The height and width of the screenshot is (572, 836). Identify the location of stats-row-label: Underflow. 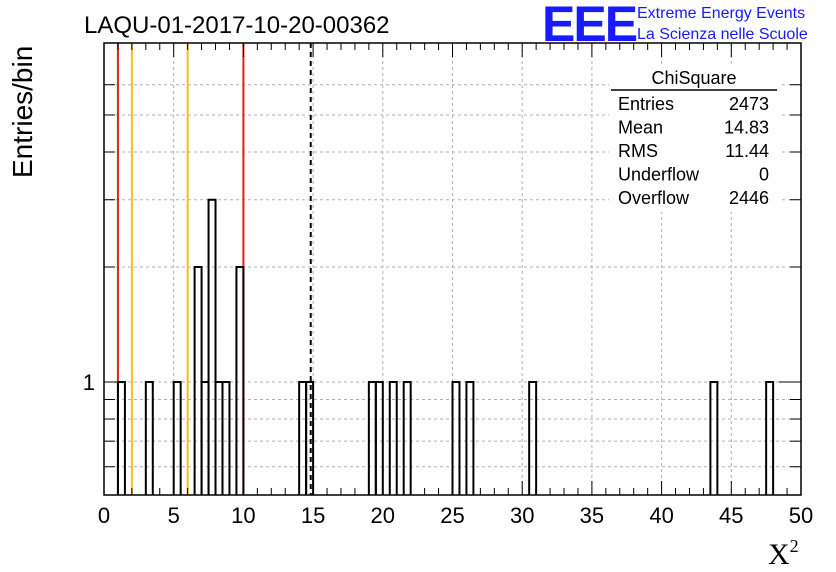
(659, 175).